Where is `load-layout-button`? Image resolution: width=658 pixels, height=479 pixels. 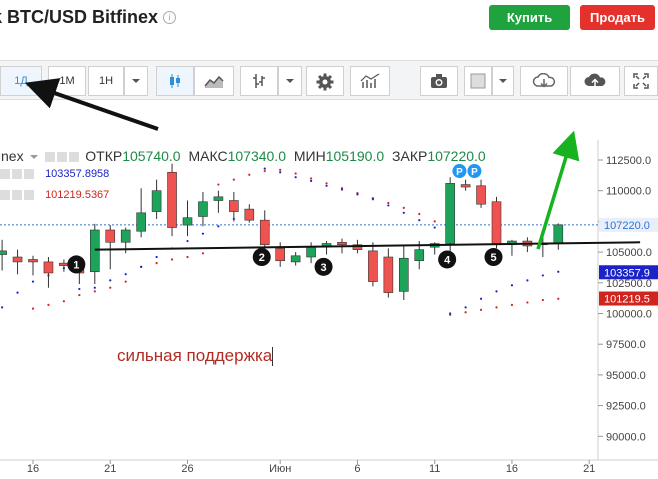 load-layout-button is located at coordinates (544, 81).